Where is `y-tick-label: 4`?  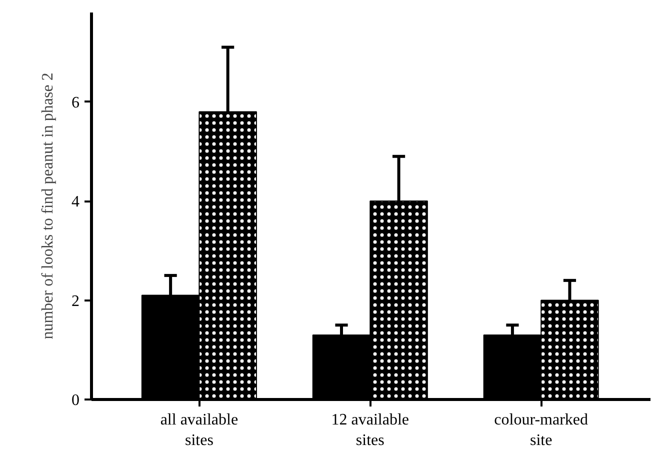
y-tick-label: 4 is located at coordinates (76, 202).